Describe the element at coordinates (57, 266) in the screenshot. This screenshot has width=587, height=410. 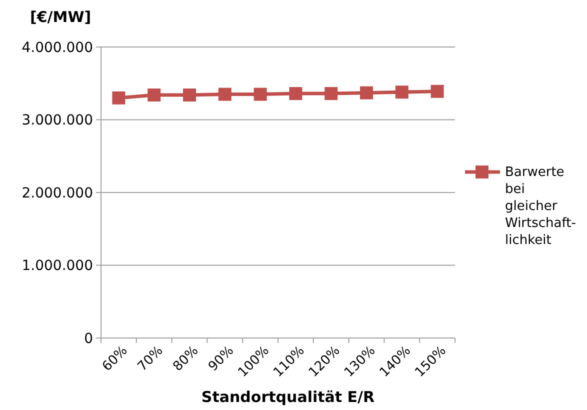
I see `y-tick-label: 1.000.000` at that location.